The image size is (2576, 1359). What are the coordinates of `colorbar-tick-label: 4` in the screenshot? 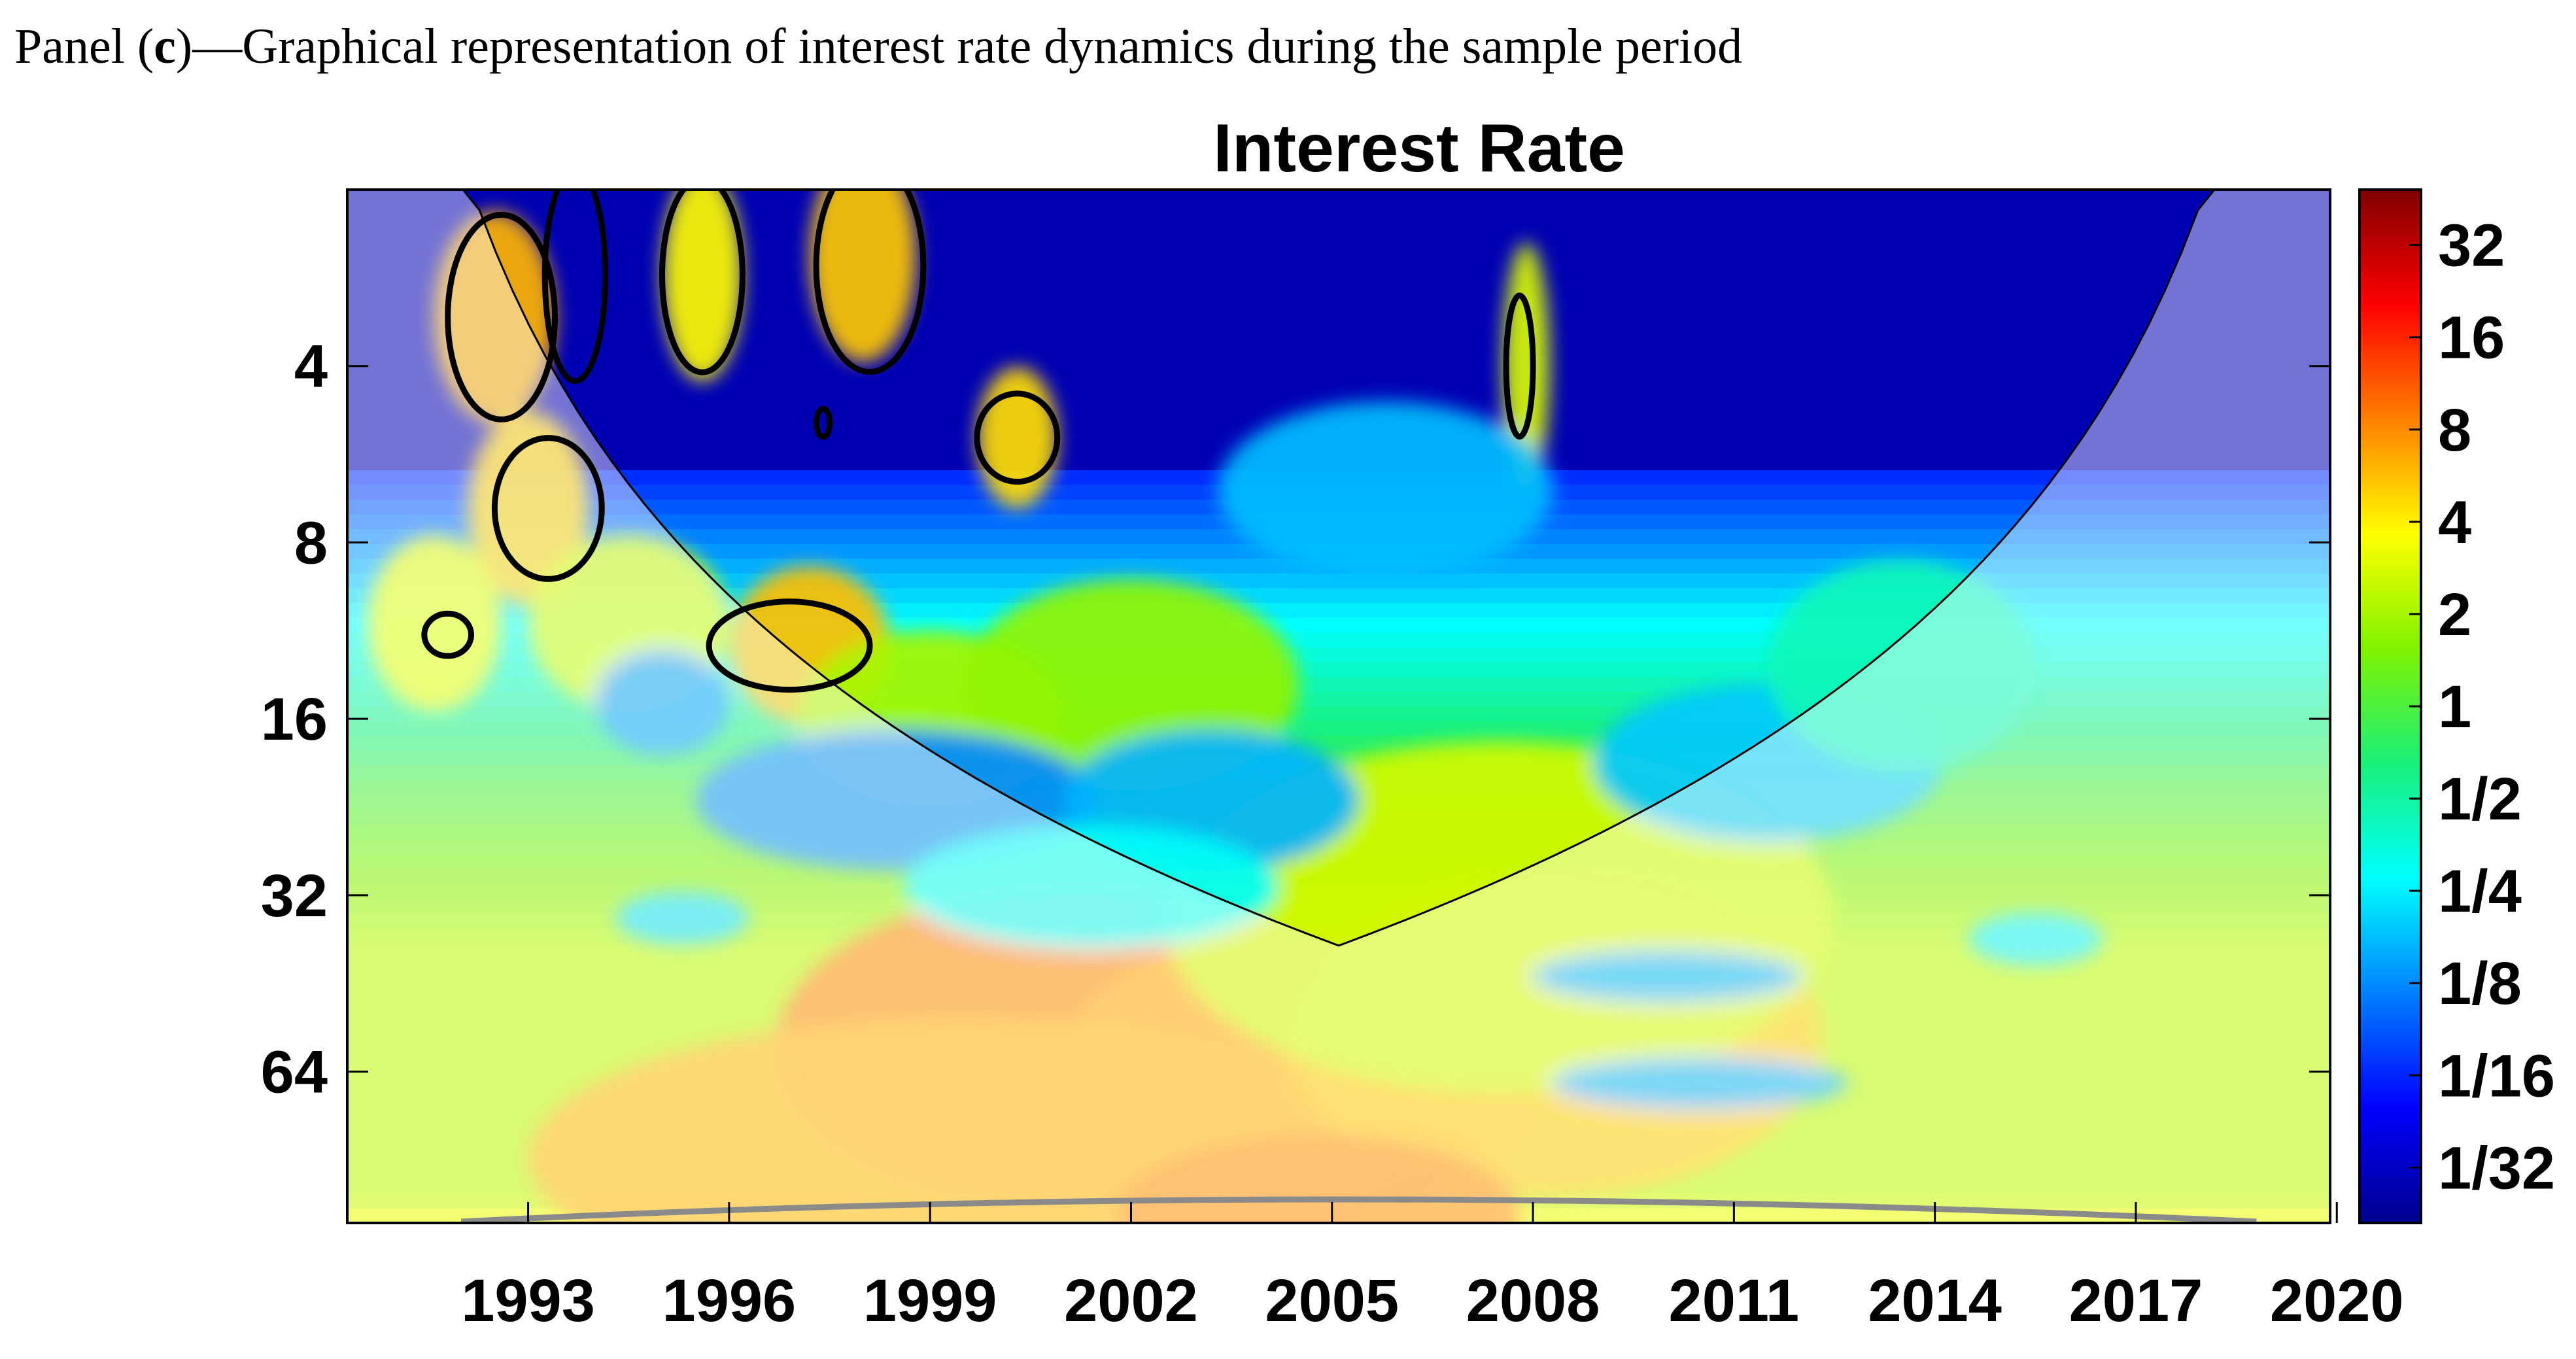 It's located at (2455, 522).